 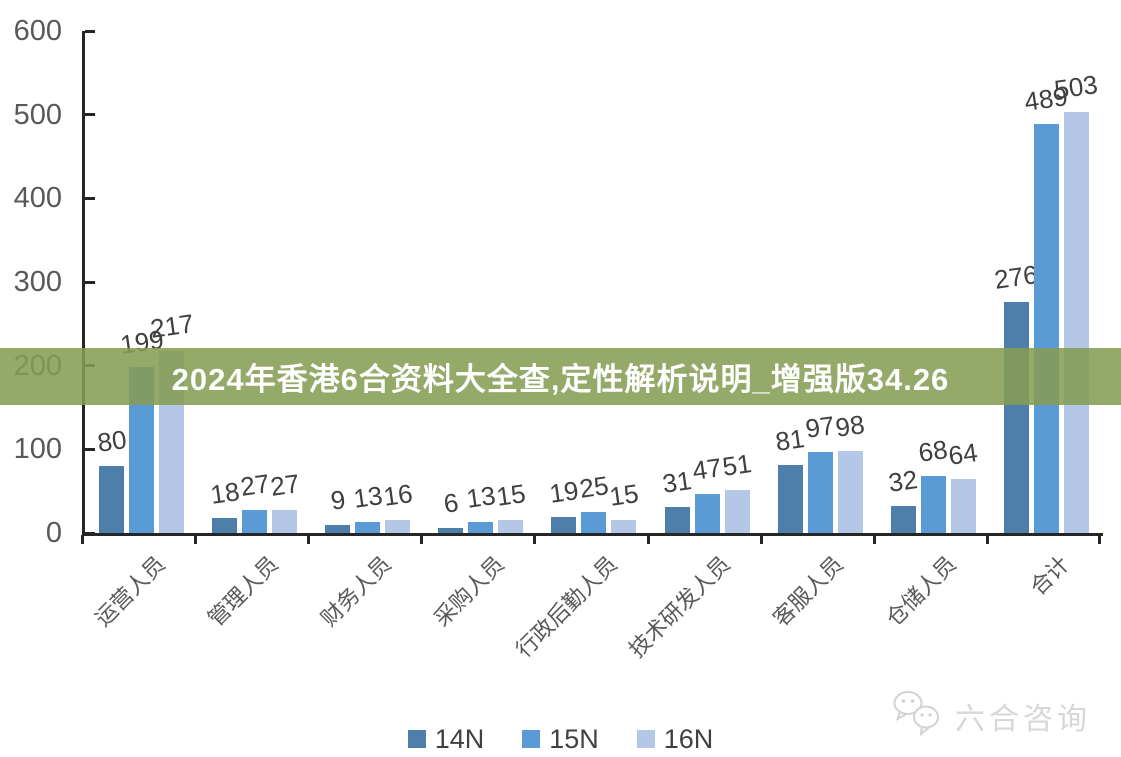 What do you see at coordinates (480, 282) in the screenshot?
I see `bar-group: 6 13 15` at bounding box center [480, 282].